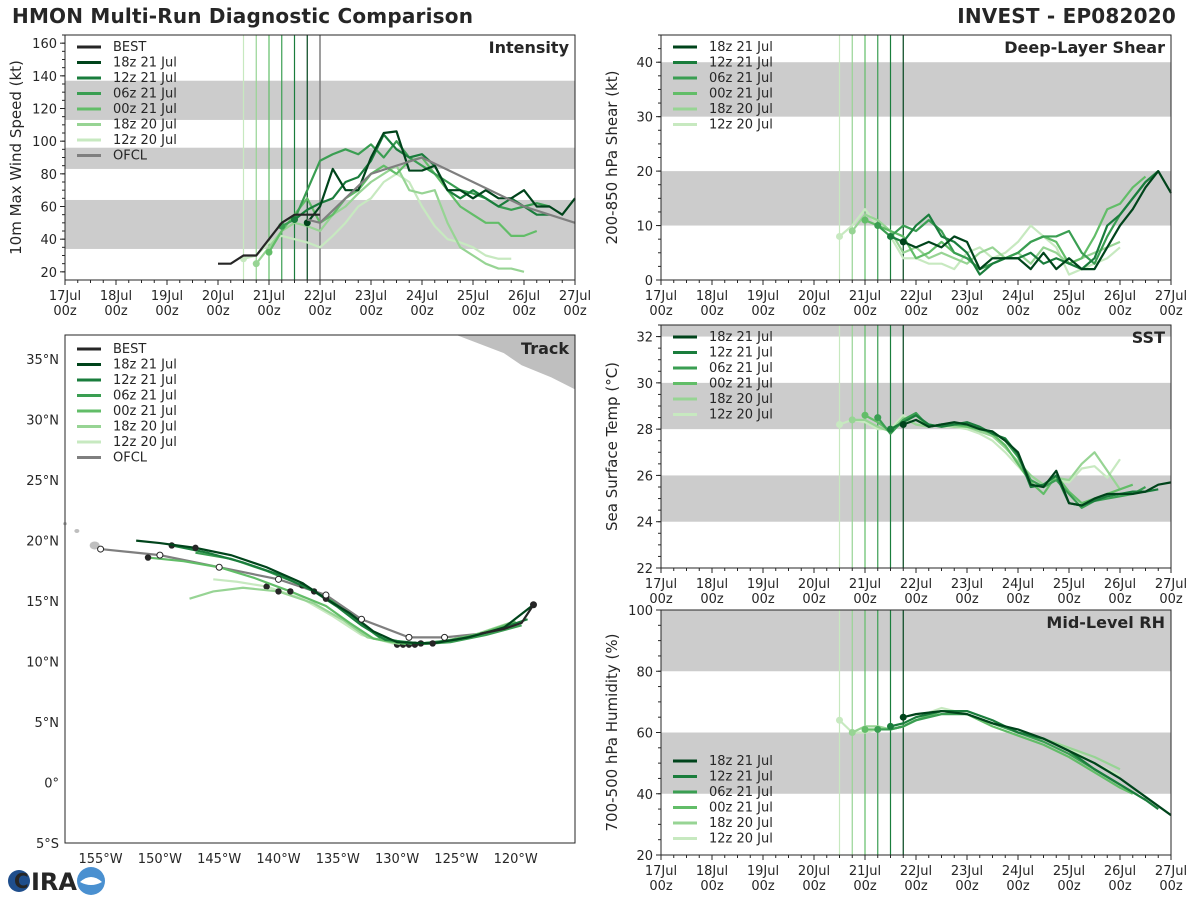  What do you see at coordinates (1120, 296) in the screenshot?
I see `shear-xtick-label: 26Jul` at bounding box center [1120, 296].